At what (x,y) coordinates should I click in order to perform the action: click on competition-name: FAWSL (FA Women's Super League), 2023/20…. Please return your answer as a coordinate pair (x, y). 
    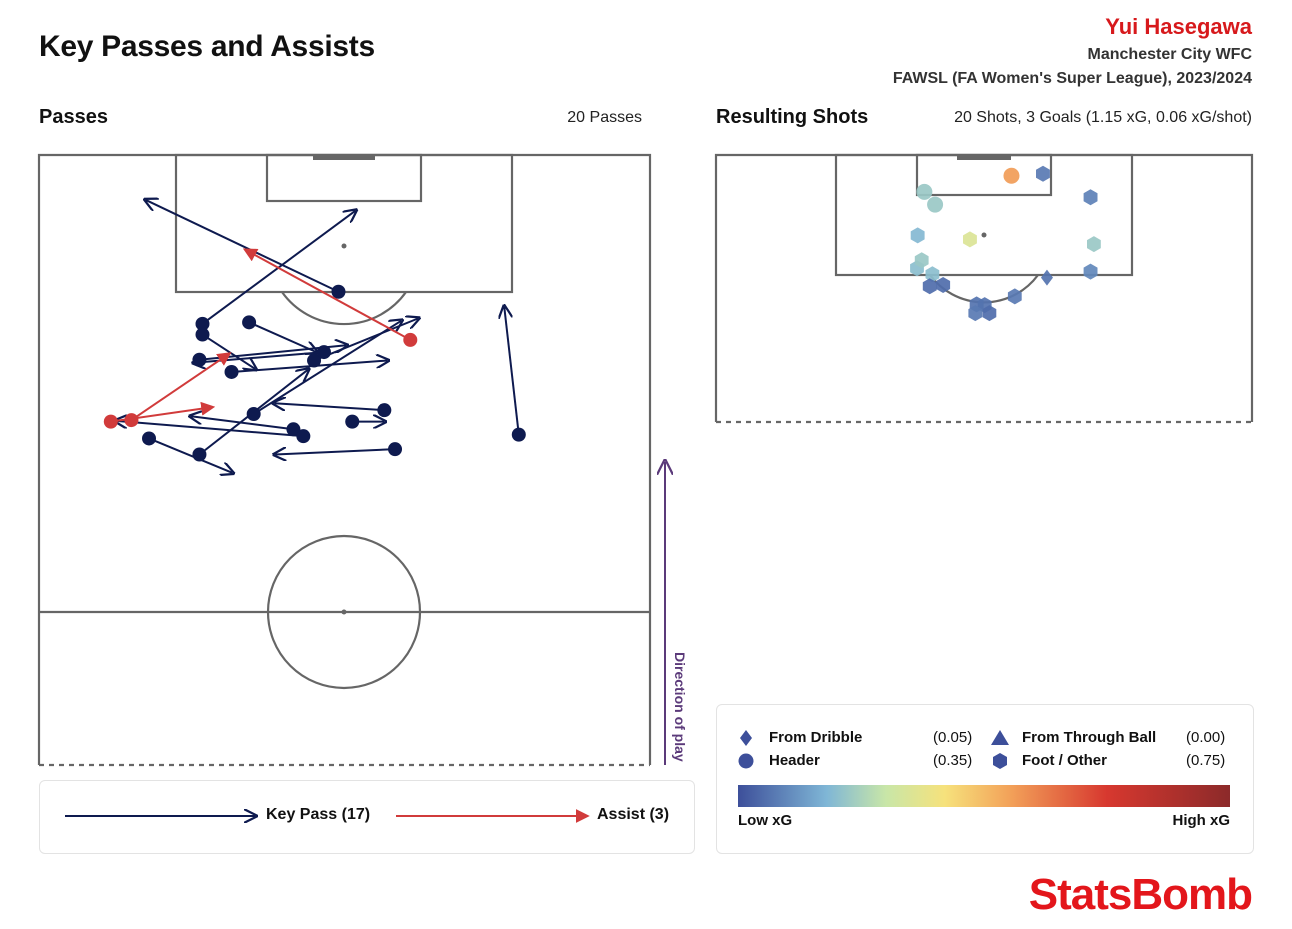
    Looking at the image, I should click on (1072, 78).